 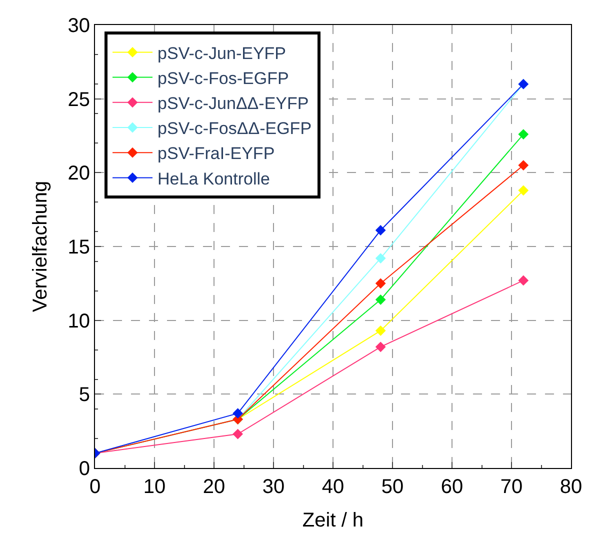 What do you see at coordinates (452, 487) in the screenshot?
I see `x-tick-label: 60` at bounding box center [452, 487].